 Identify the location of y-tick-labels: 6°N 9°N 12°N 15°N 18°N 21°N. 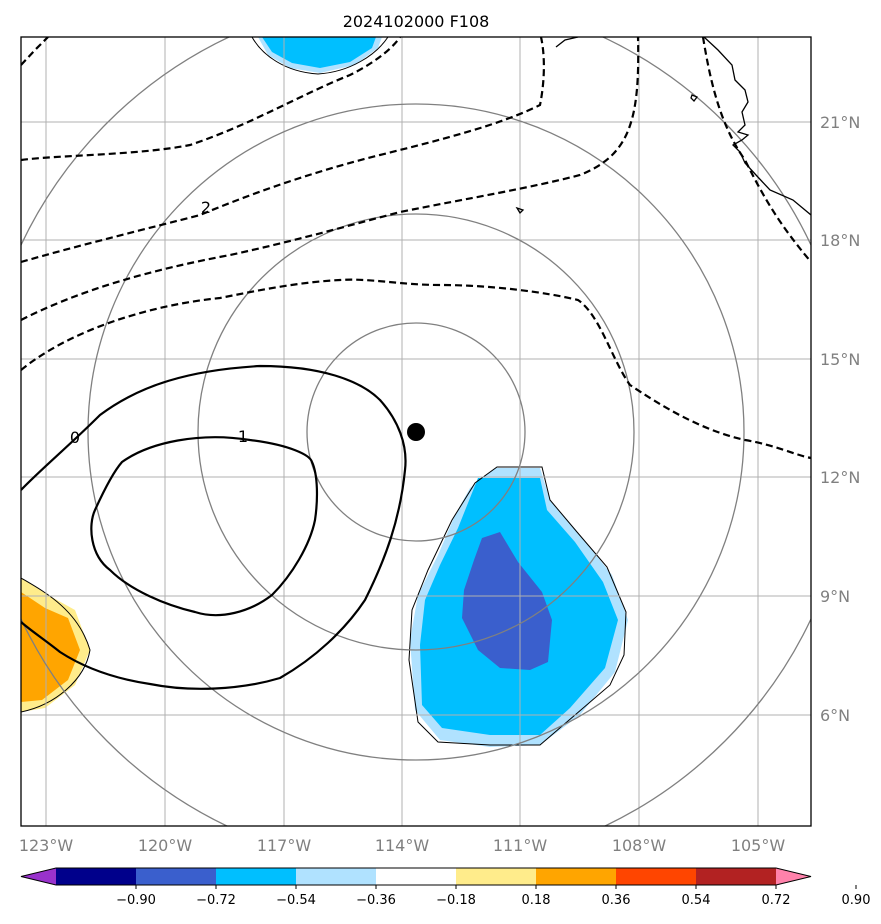
(840, 419).